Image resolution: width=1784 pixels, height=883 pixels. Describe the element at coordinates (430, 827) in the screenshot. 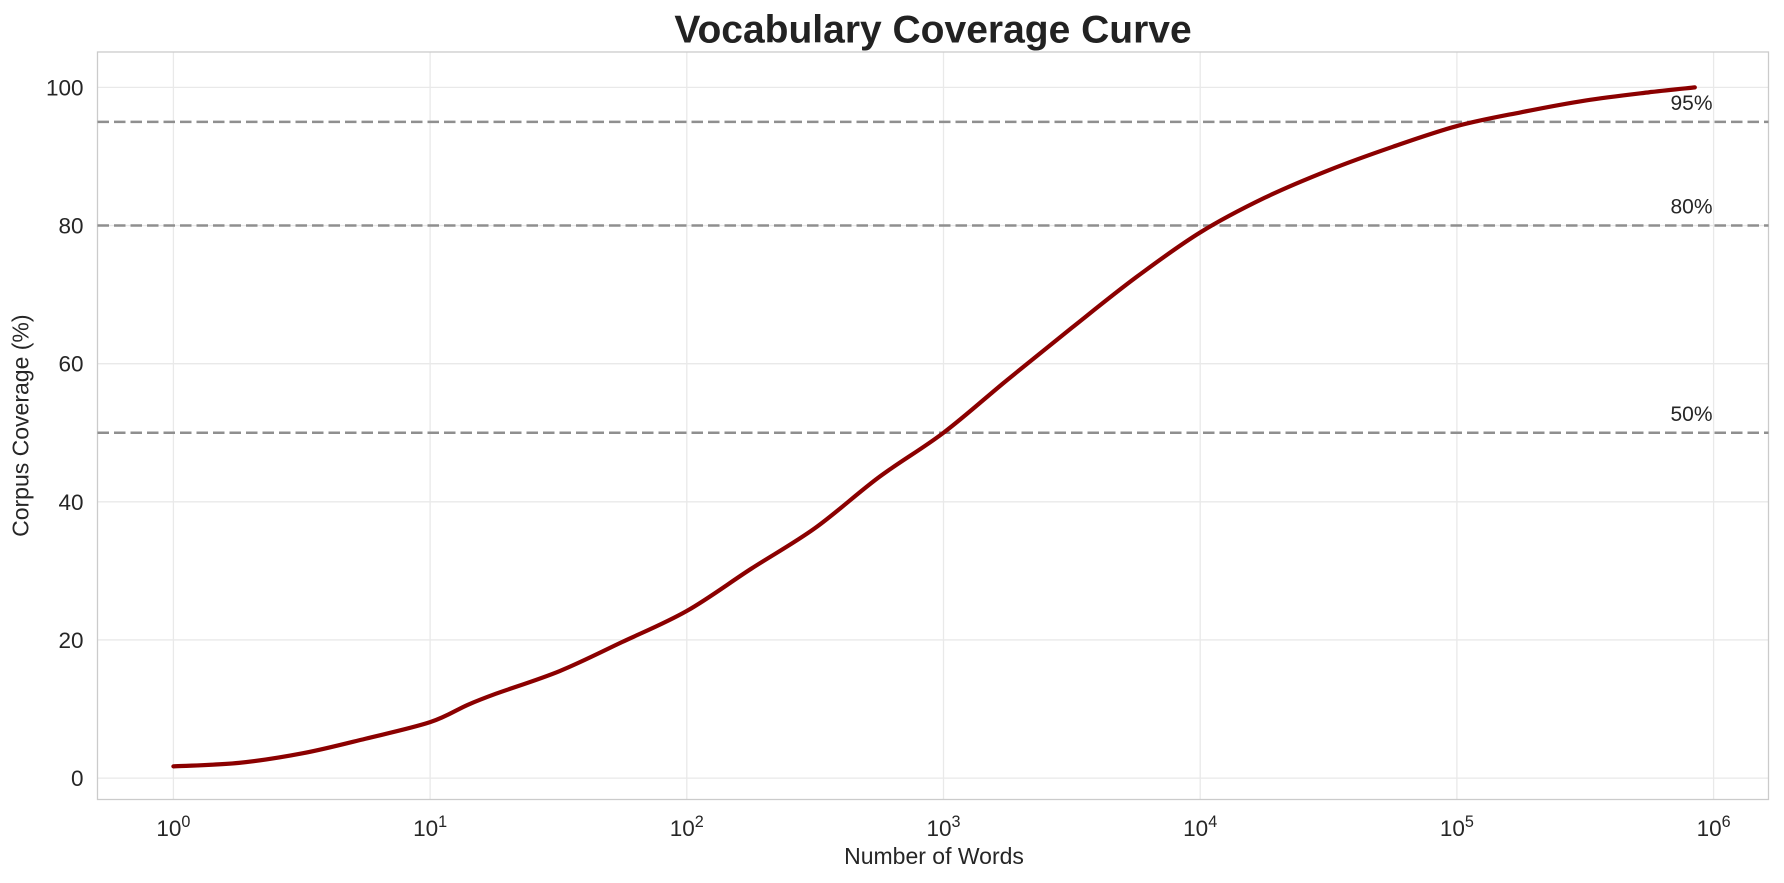

I see `x-tick-label-10e1: 10¹` at that location.